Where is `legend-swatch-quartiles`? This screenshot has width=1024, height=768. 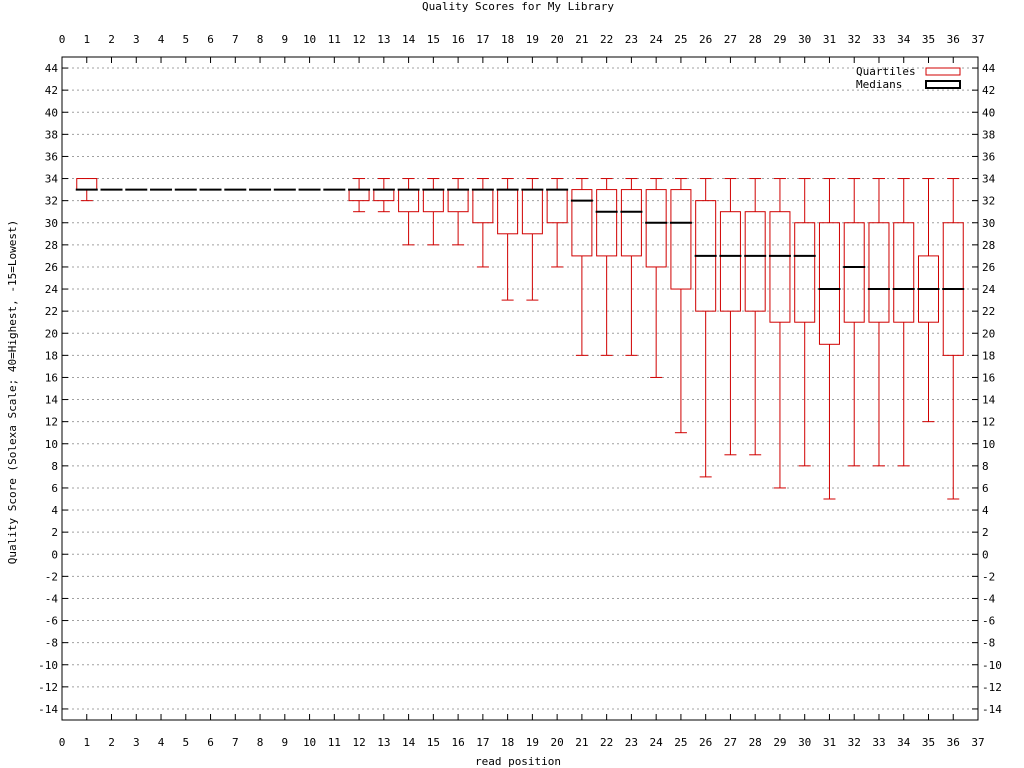
legend-swatch-quartiles is located at coordinates (943, 71).